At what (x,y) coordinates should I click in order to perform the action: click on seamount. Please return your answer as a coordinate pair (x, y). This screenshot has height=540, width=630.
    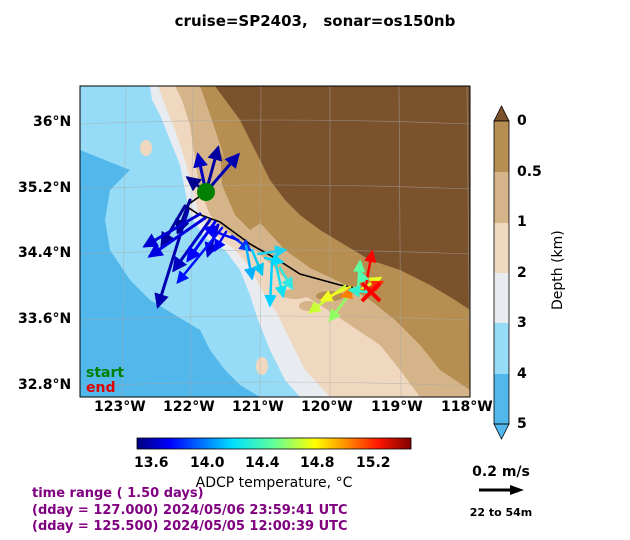
    Looking at the image, I should click on (146, 148).